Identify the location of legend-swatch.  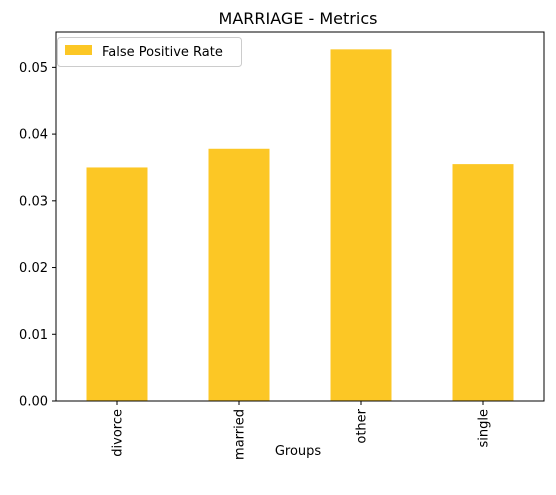
(78, 50).